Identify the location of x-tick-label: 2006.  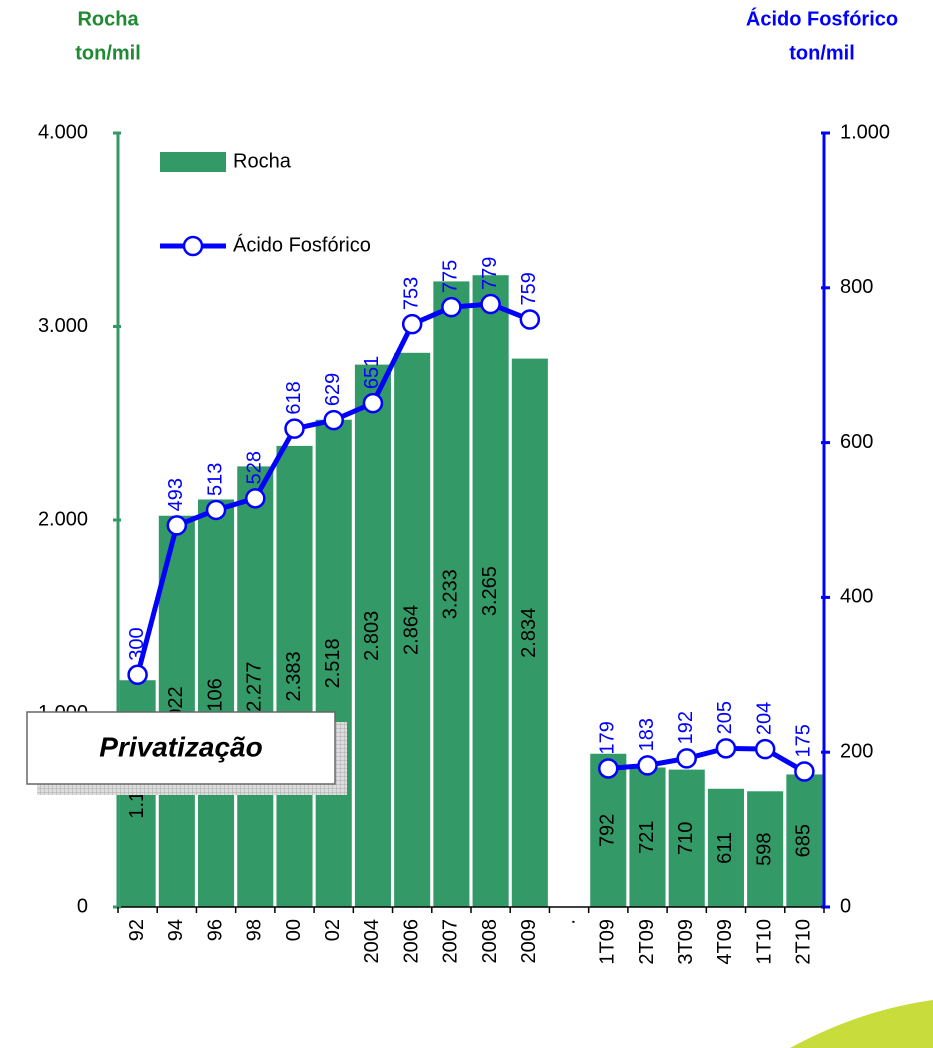
(411, 941).